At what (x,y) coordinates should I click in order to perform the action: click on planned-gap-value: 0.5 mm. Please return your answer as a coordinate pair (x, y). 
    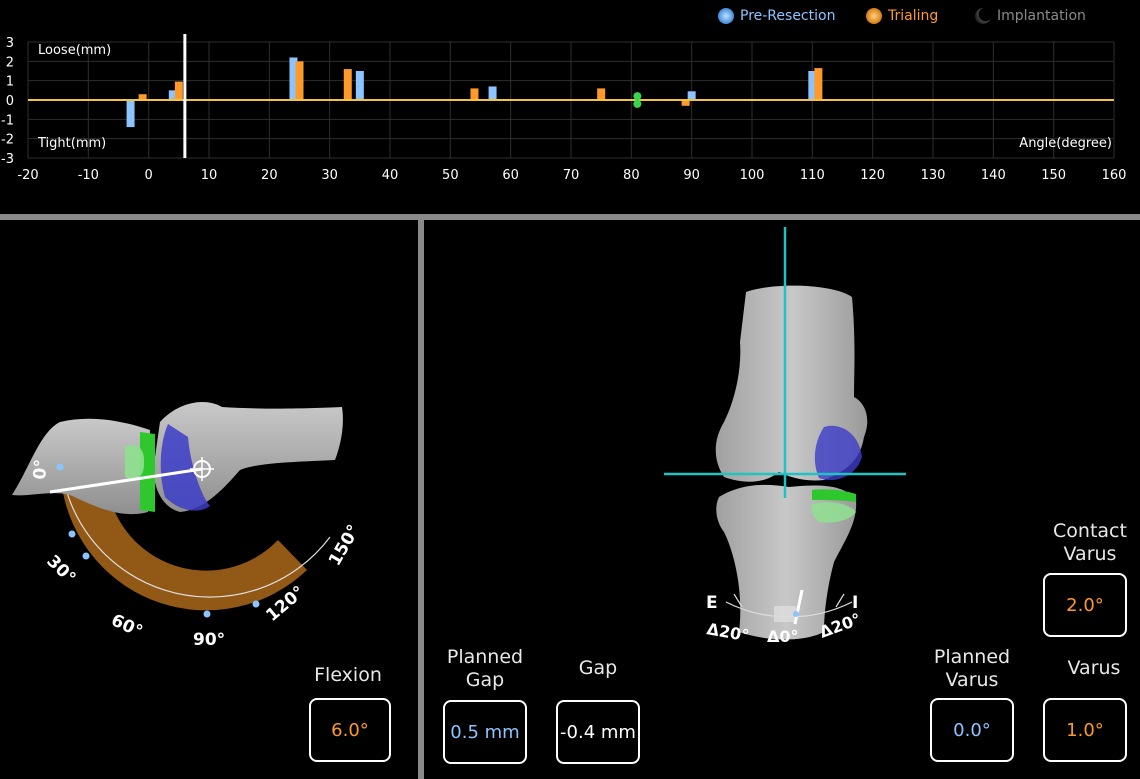
    Looking at the image, I should click on (485, 732).